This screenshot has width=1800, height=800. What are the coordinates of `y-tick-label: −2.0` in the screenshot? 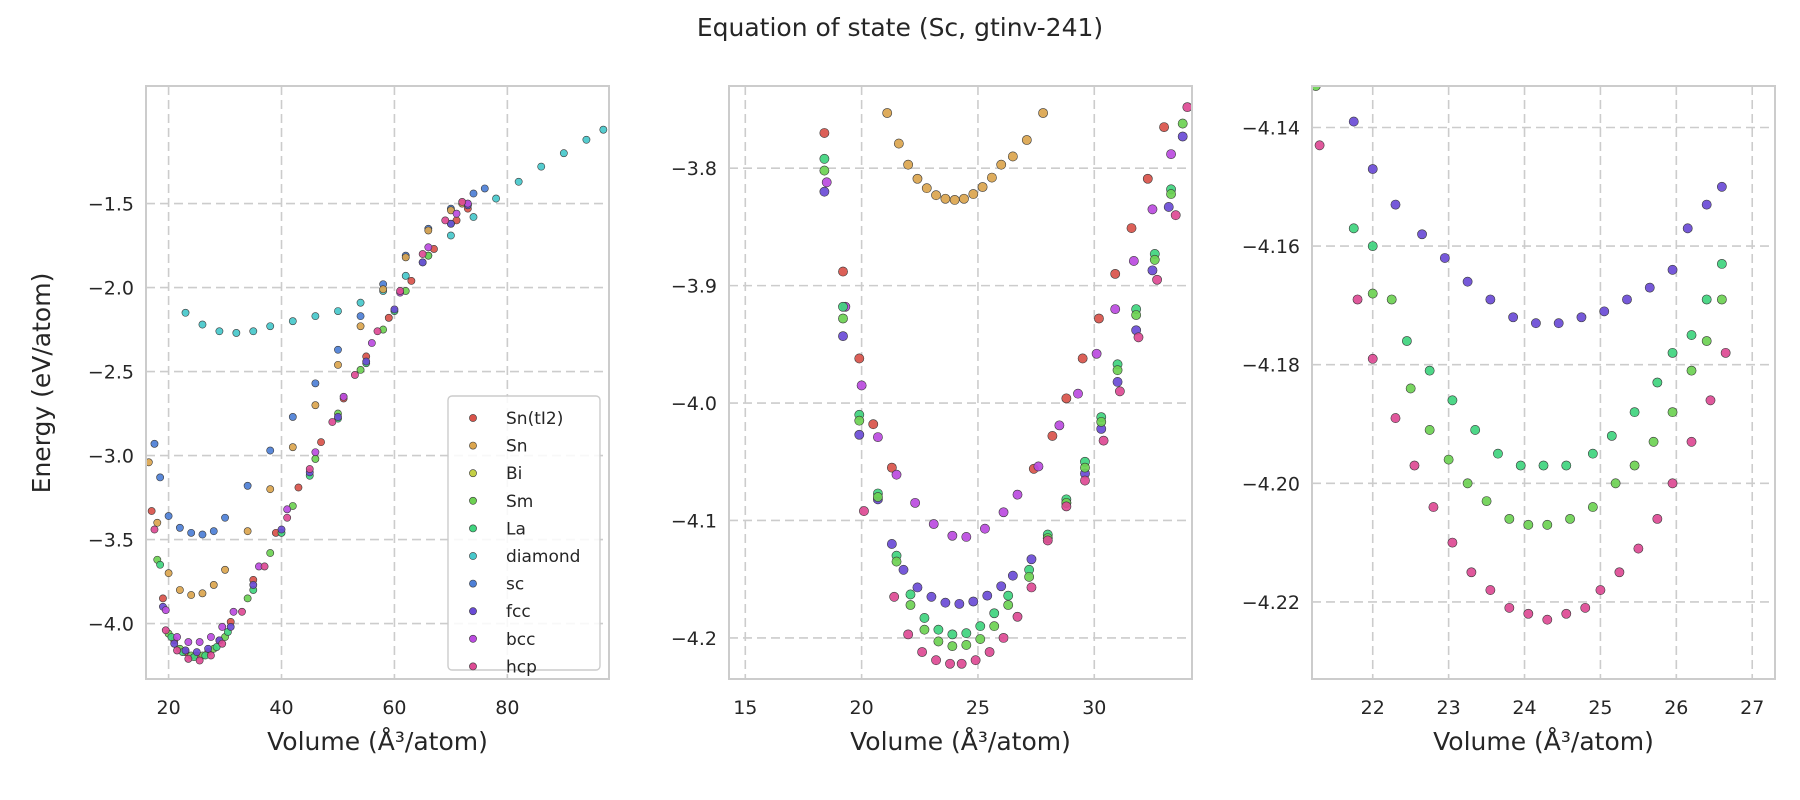 It's located at (111, 289).